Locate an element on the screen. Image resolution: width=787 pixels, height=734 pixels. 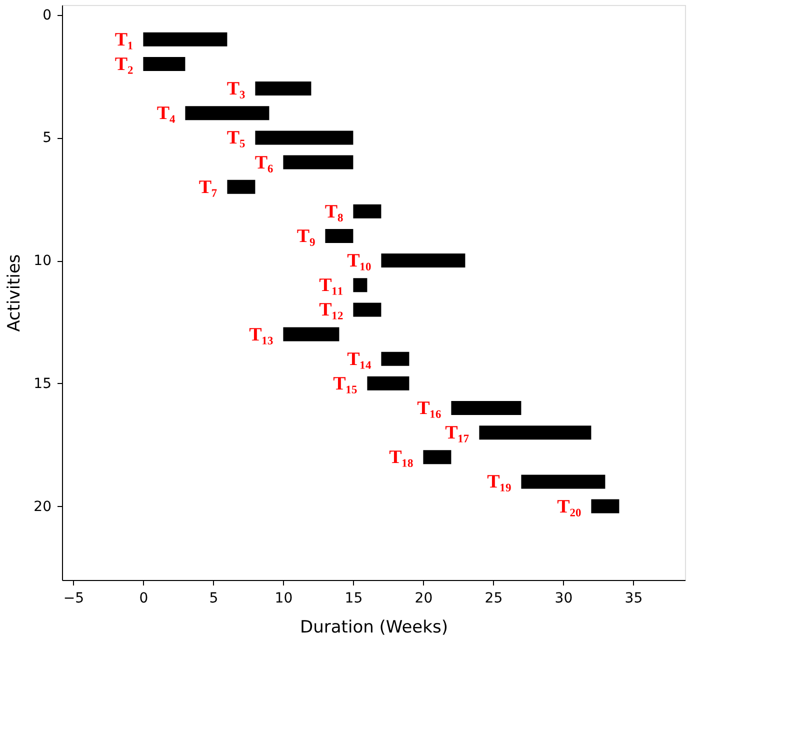
x-tick-label: 10 is located at coordinates (283, 598).